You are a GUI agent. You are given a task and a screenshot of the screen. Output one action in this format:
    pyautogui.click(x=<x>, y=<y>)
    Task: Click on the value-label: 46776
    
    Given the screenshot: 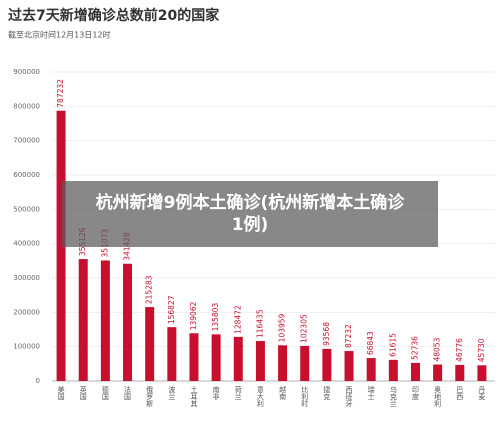 What is the action you would take?
    pyautogui.click(x=459, y=350)
    